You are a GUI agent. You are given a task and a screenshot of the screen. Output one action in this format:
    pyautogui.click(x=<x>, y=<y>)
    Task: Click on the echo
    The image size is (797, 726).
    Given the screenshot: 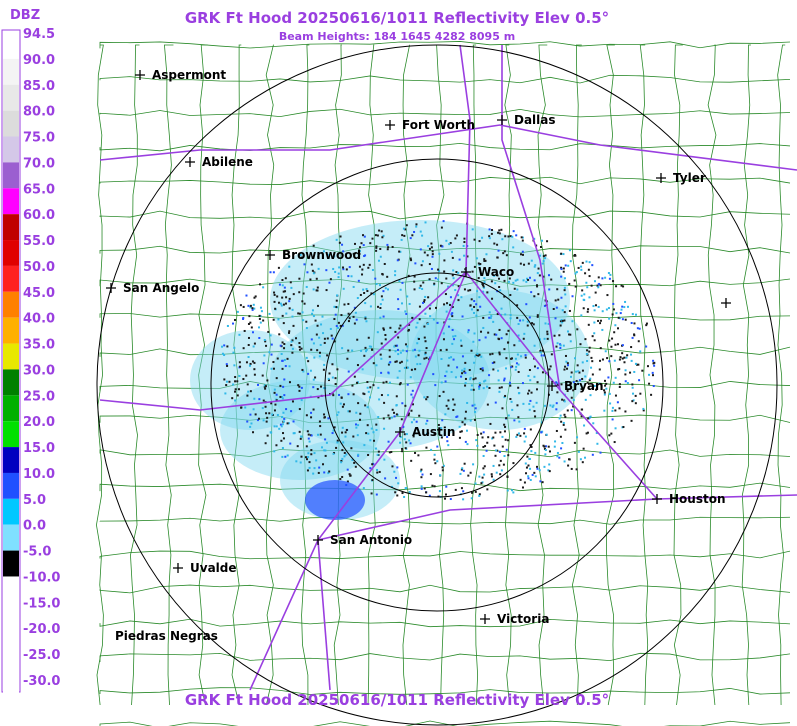 What is the action you would take?
    pyautogui.click(x=300, y=430)
    